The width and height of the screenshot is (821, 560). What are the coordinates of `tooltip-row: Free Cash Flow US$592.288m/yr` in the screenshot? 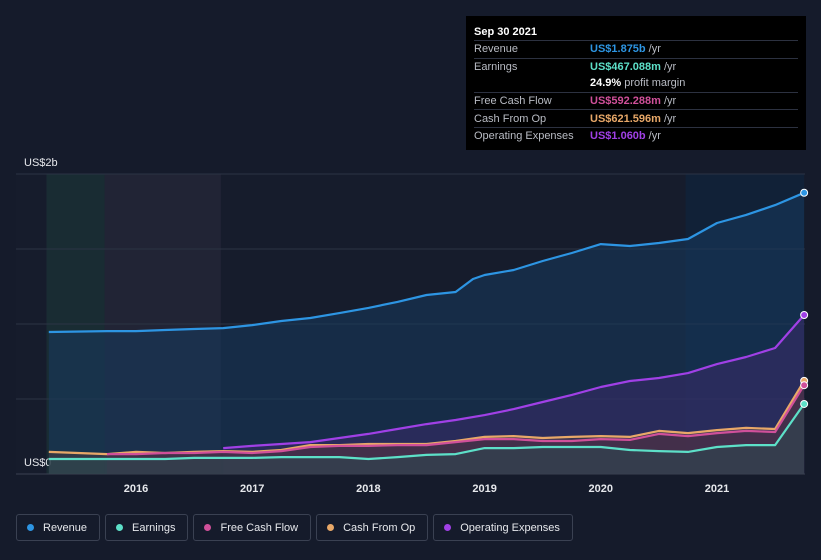 It's located at (636, 100).